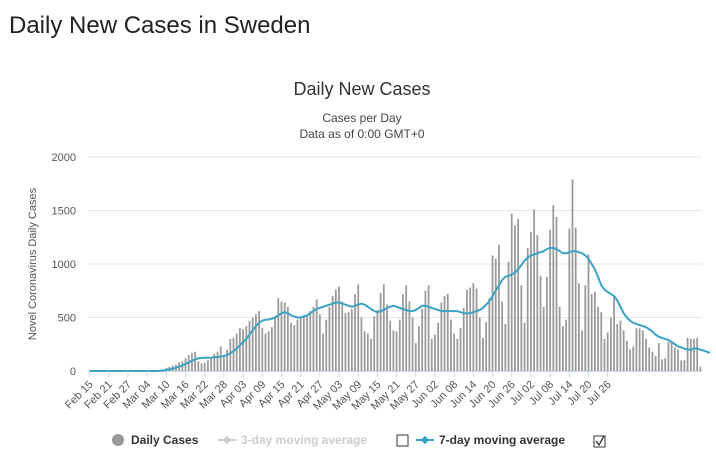 This screenshot has height=461, width=716. Describe the element at coordinates (490, 440) in the screenshot. I see `legend-item-7-day-moving-average: 7-day moving average` at that location.